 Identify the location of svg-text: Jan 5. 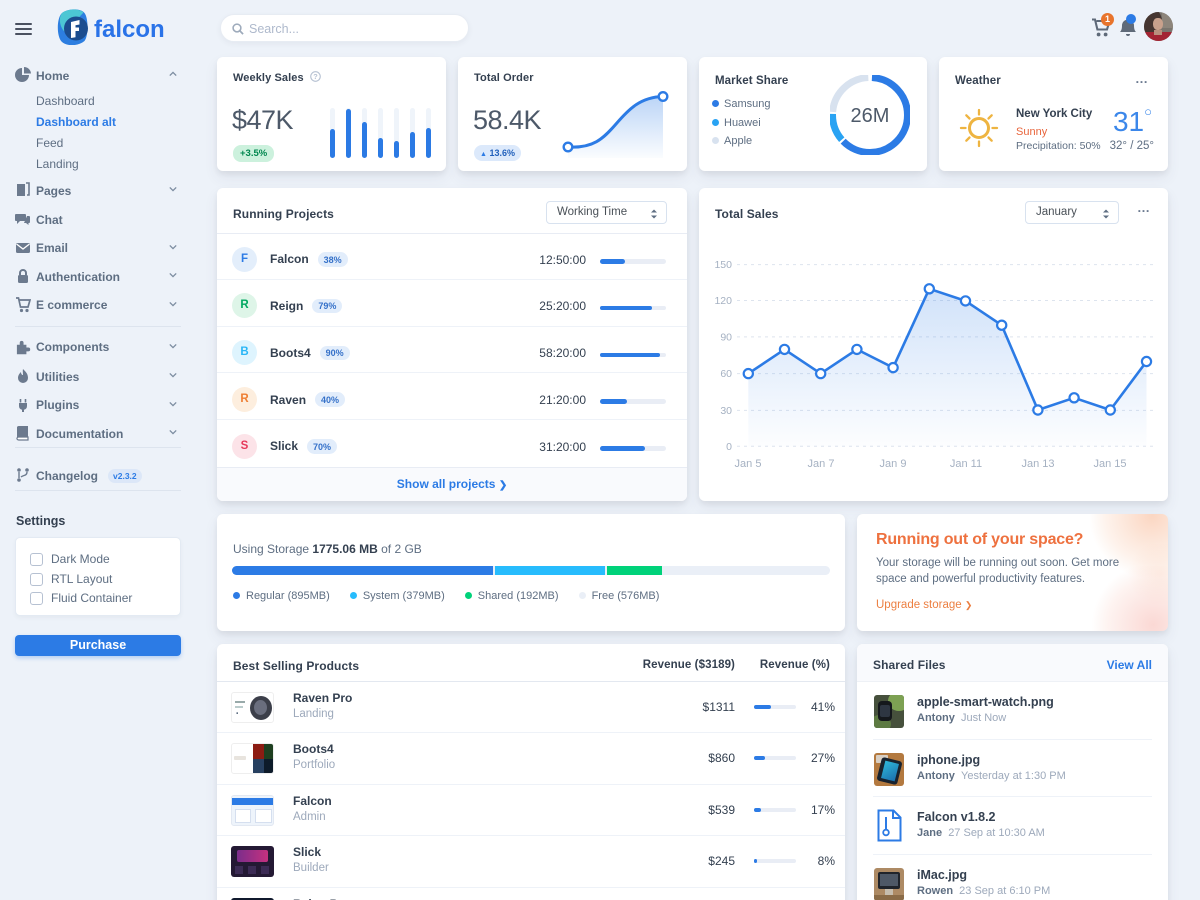
(748, 464).